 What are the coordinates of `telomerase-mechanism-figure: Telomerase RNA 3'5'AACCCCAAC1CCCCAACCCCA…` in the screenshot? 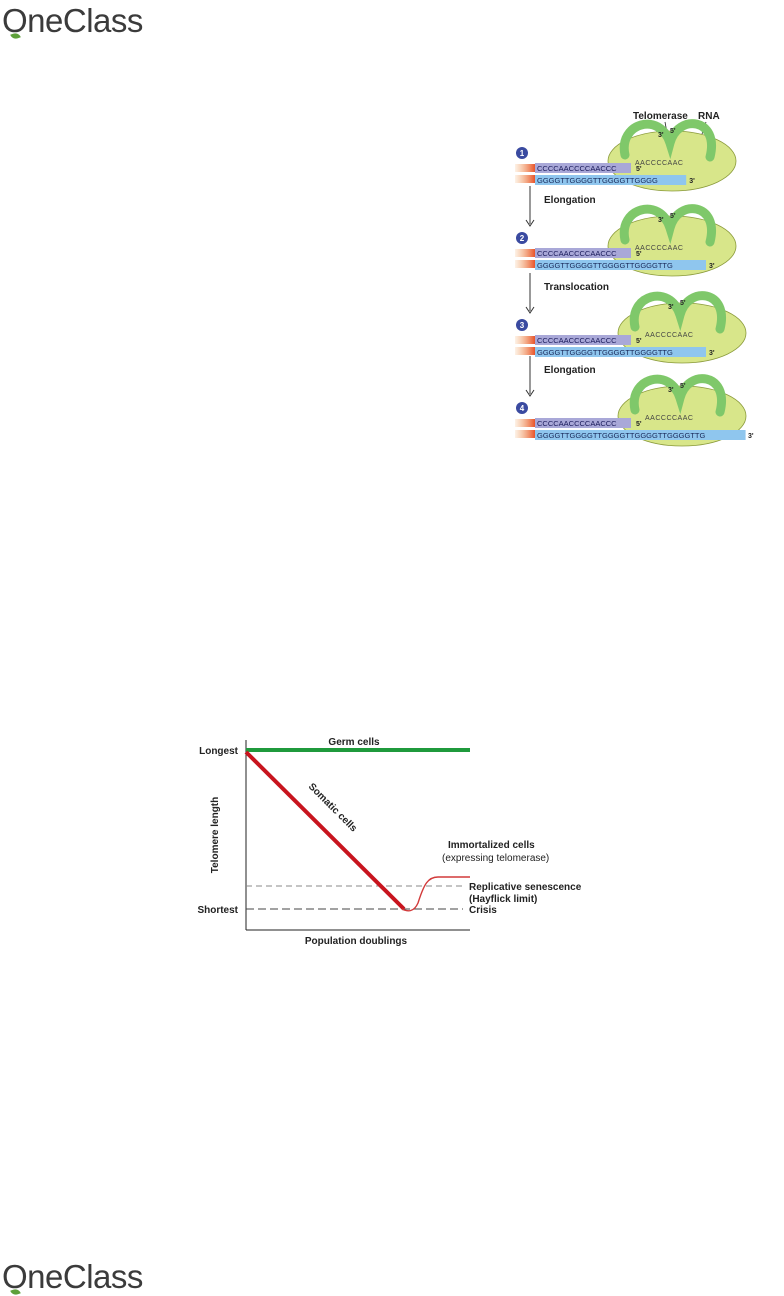 It's located at (634, 279).